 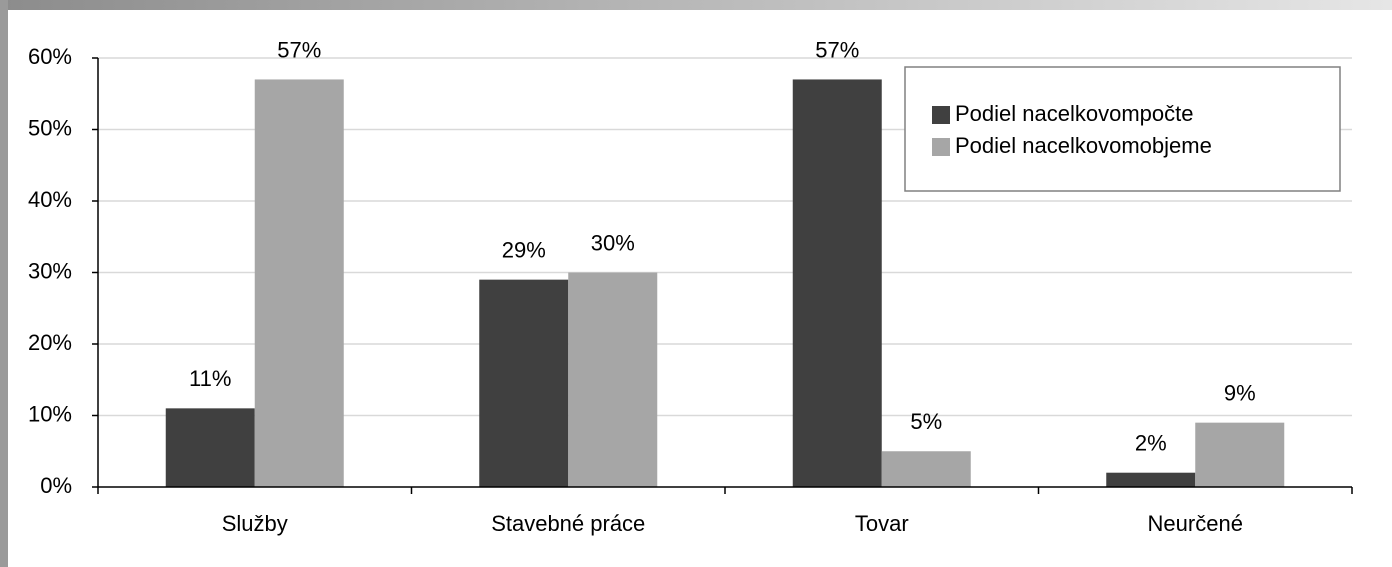 I want to click on y-tick-label: 50%, so click(x=50, y=127).